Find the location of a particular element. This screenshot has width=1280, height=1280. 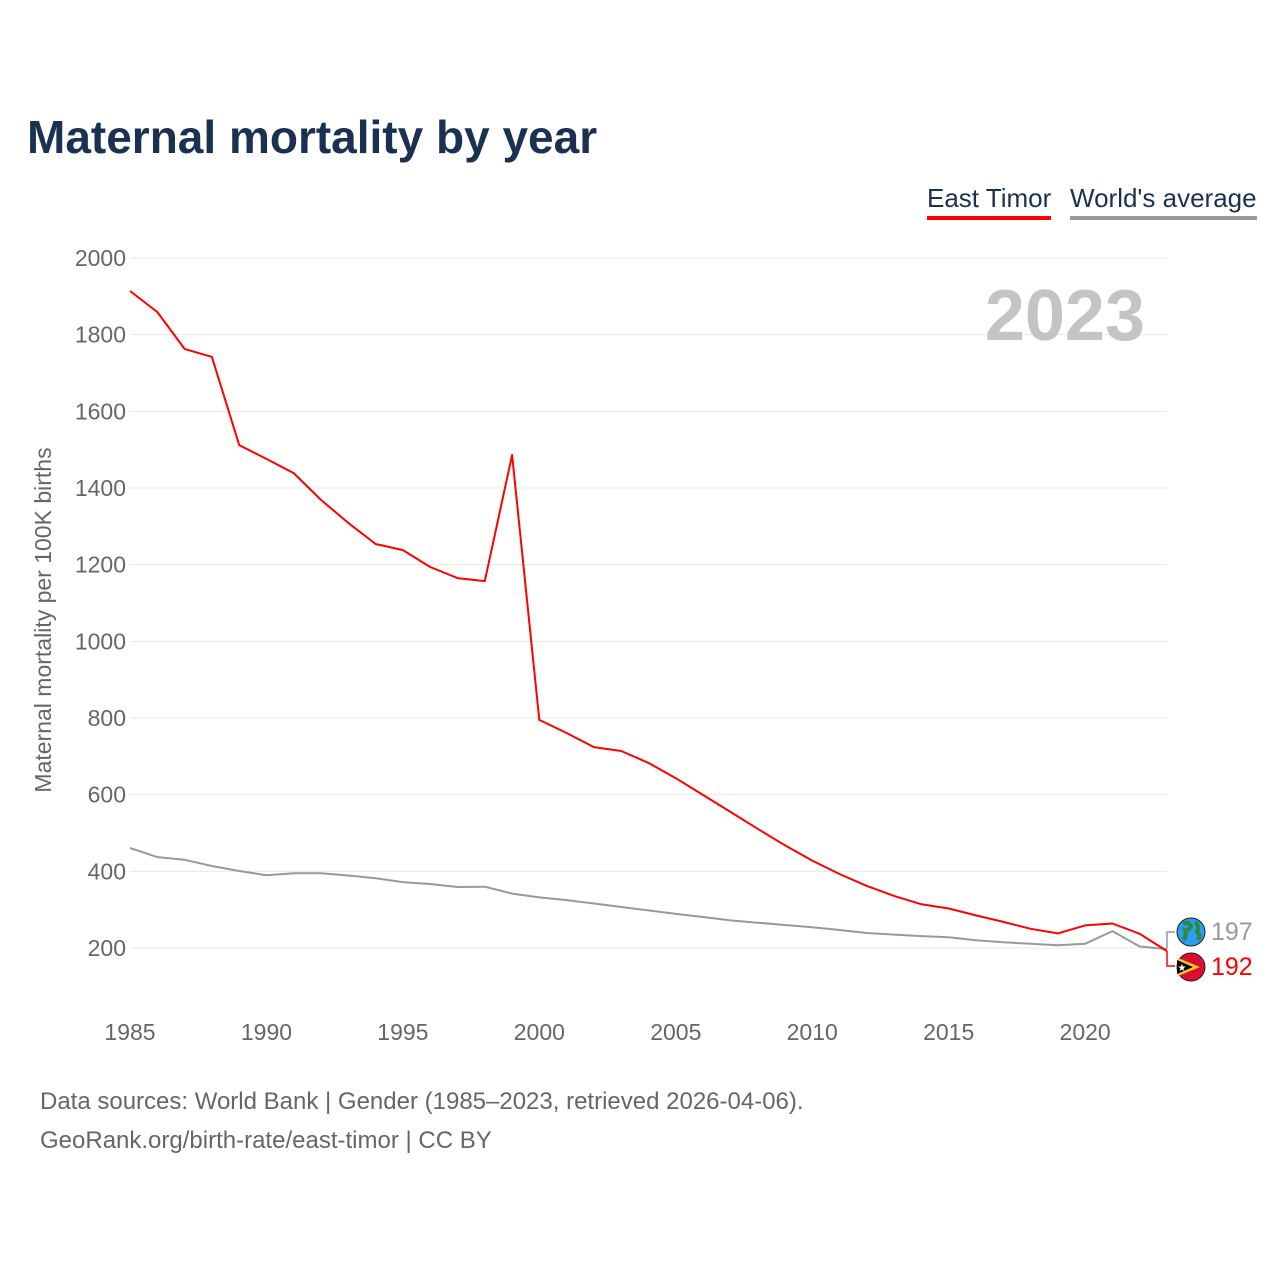

legend-east-timor: East Timor is located at coordinates (989, 201).